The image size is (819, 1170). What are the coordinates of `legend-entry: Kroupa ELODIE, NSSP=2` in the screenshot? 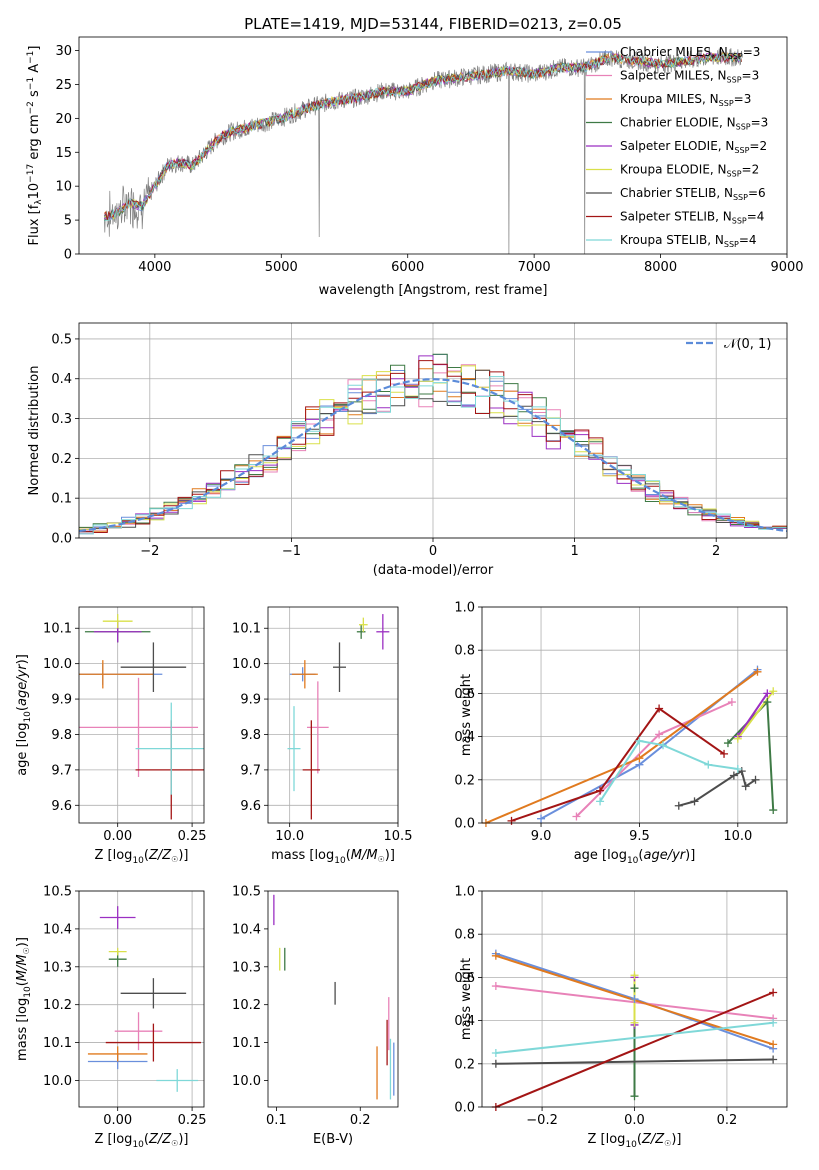 It's located at (689, 171).